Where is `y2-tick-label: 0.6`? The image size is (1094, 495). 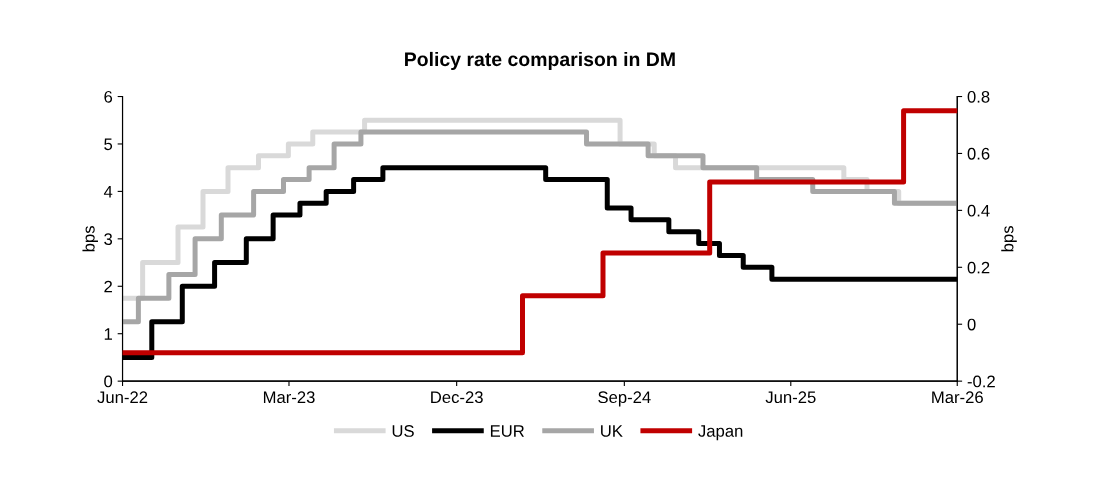 y2-tick-label: 0.6 is located at coordinates (978, 153).